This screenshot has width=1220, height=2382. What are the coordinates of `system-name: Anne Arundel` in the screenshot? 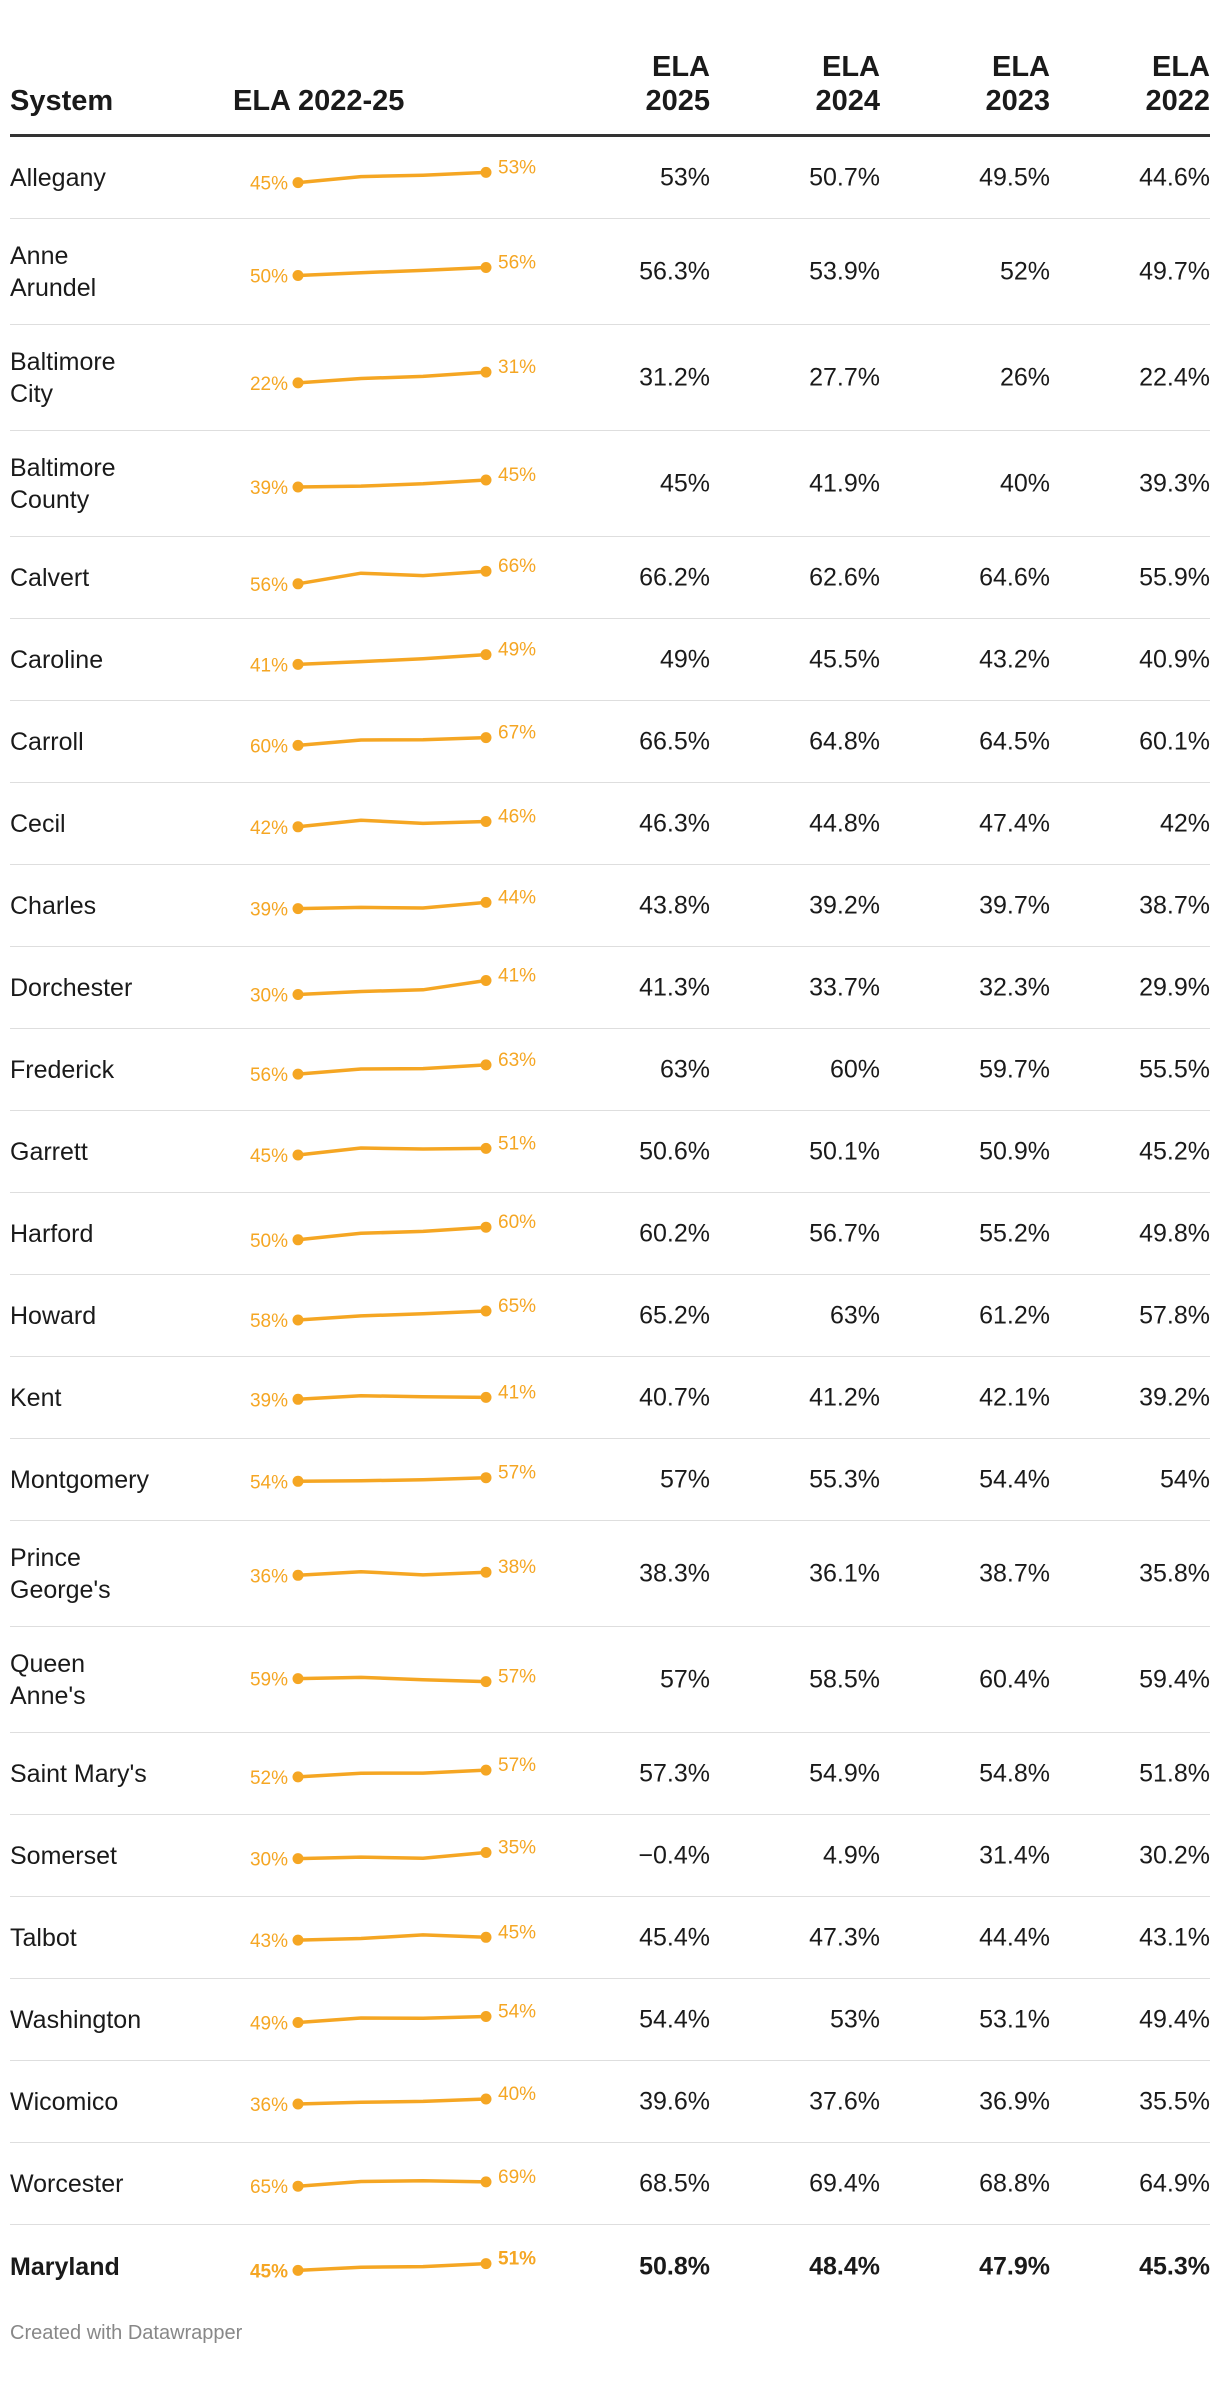 It's located at (53, 271).